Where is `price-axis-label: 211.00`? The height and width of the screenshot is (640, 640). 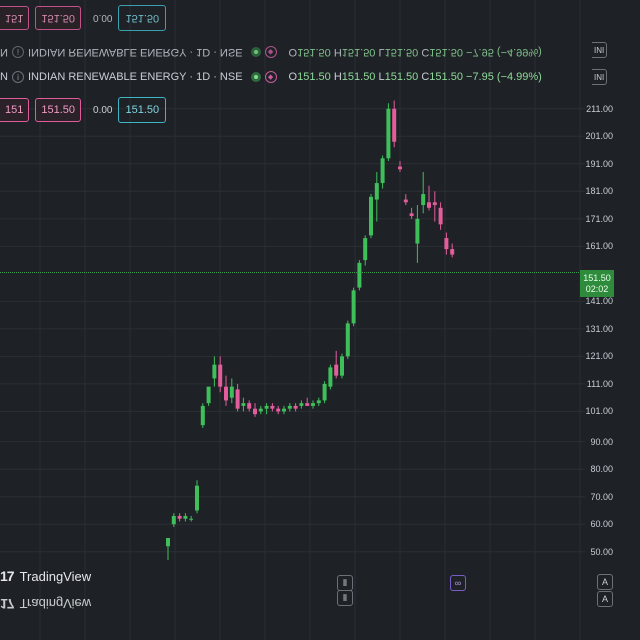 price-axis-label: 211.00 is located at coordinates (599, 108).